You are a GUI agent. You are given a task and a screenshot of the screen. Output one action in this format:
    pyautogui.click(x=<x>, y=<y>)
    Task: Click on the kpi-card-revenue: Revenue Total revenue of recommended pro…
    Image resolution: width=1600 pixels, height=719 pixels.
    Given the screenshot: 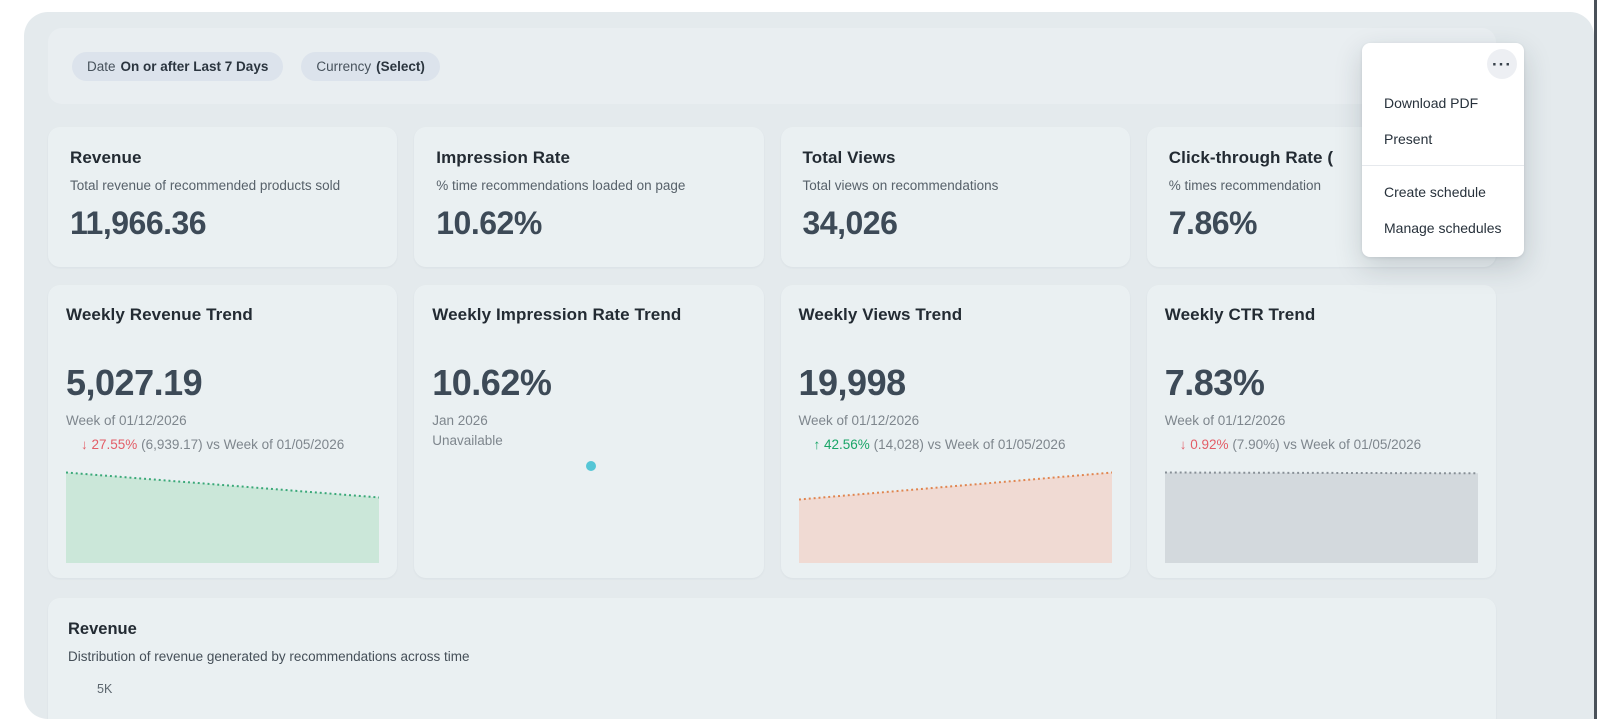 What is the action you would take?
    pyautogui.click(x=223, y=197)
    